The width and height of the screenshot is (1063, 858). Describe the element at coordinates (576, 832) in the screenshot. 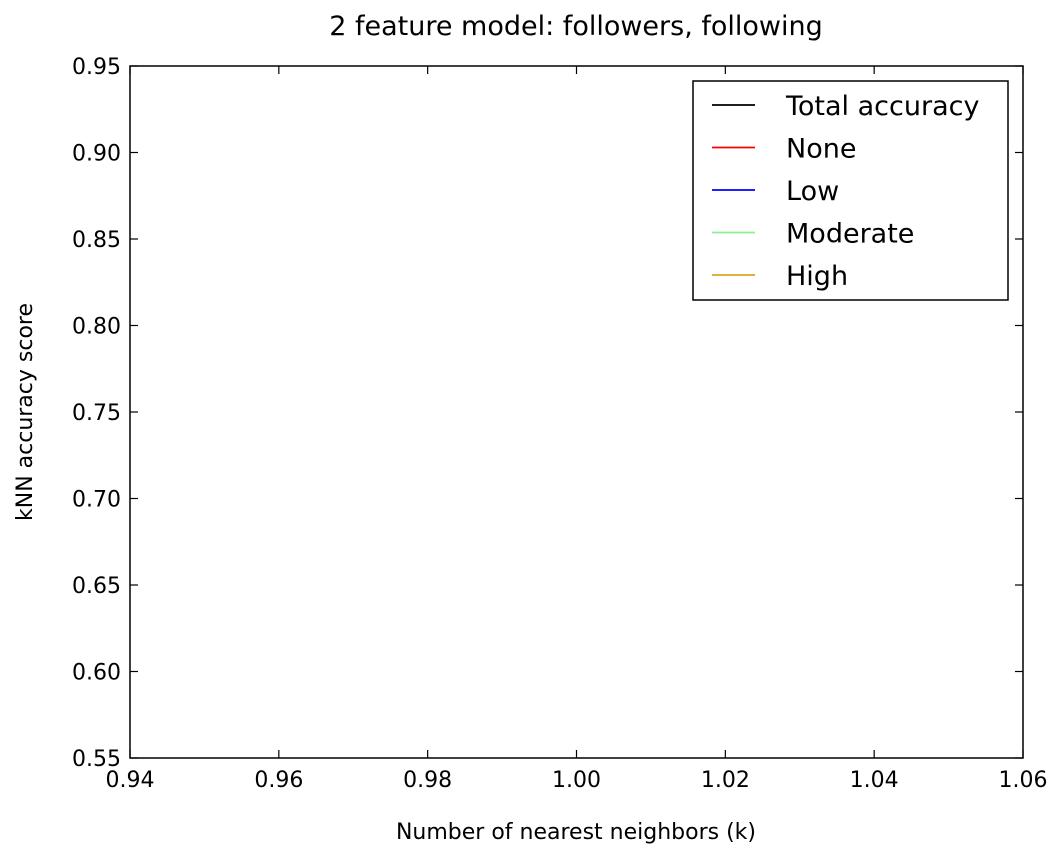

I see `x-axis-label: Number of nearest neighbors (k)` at that location.